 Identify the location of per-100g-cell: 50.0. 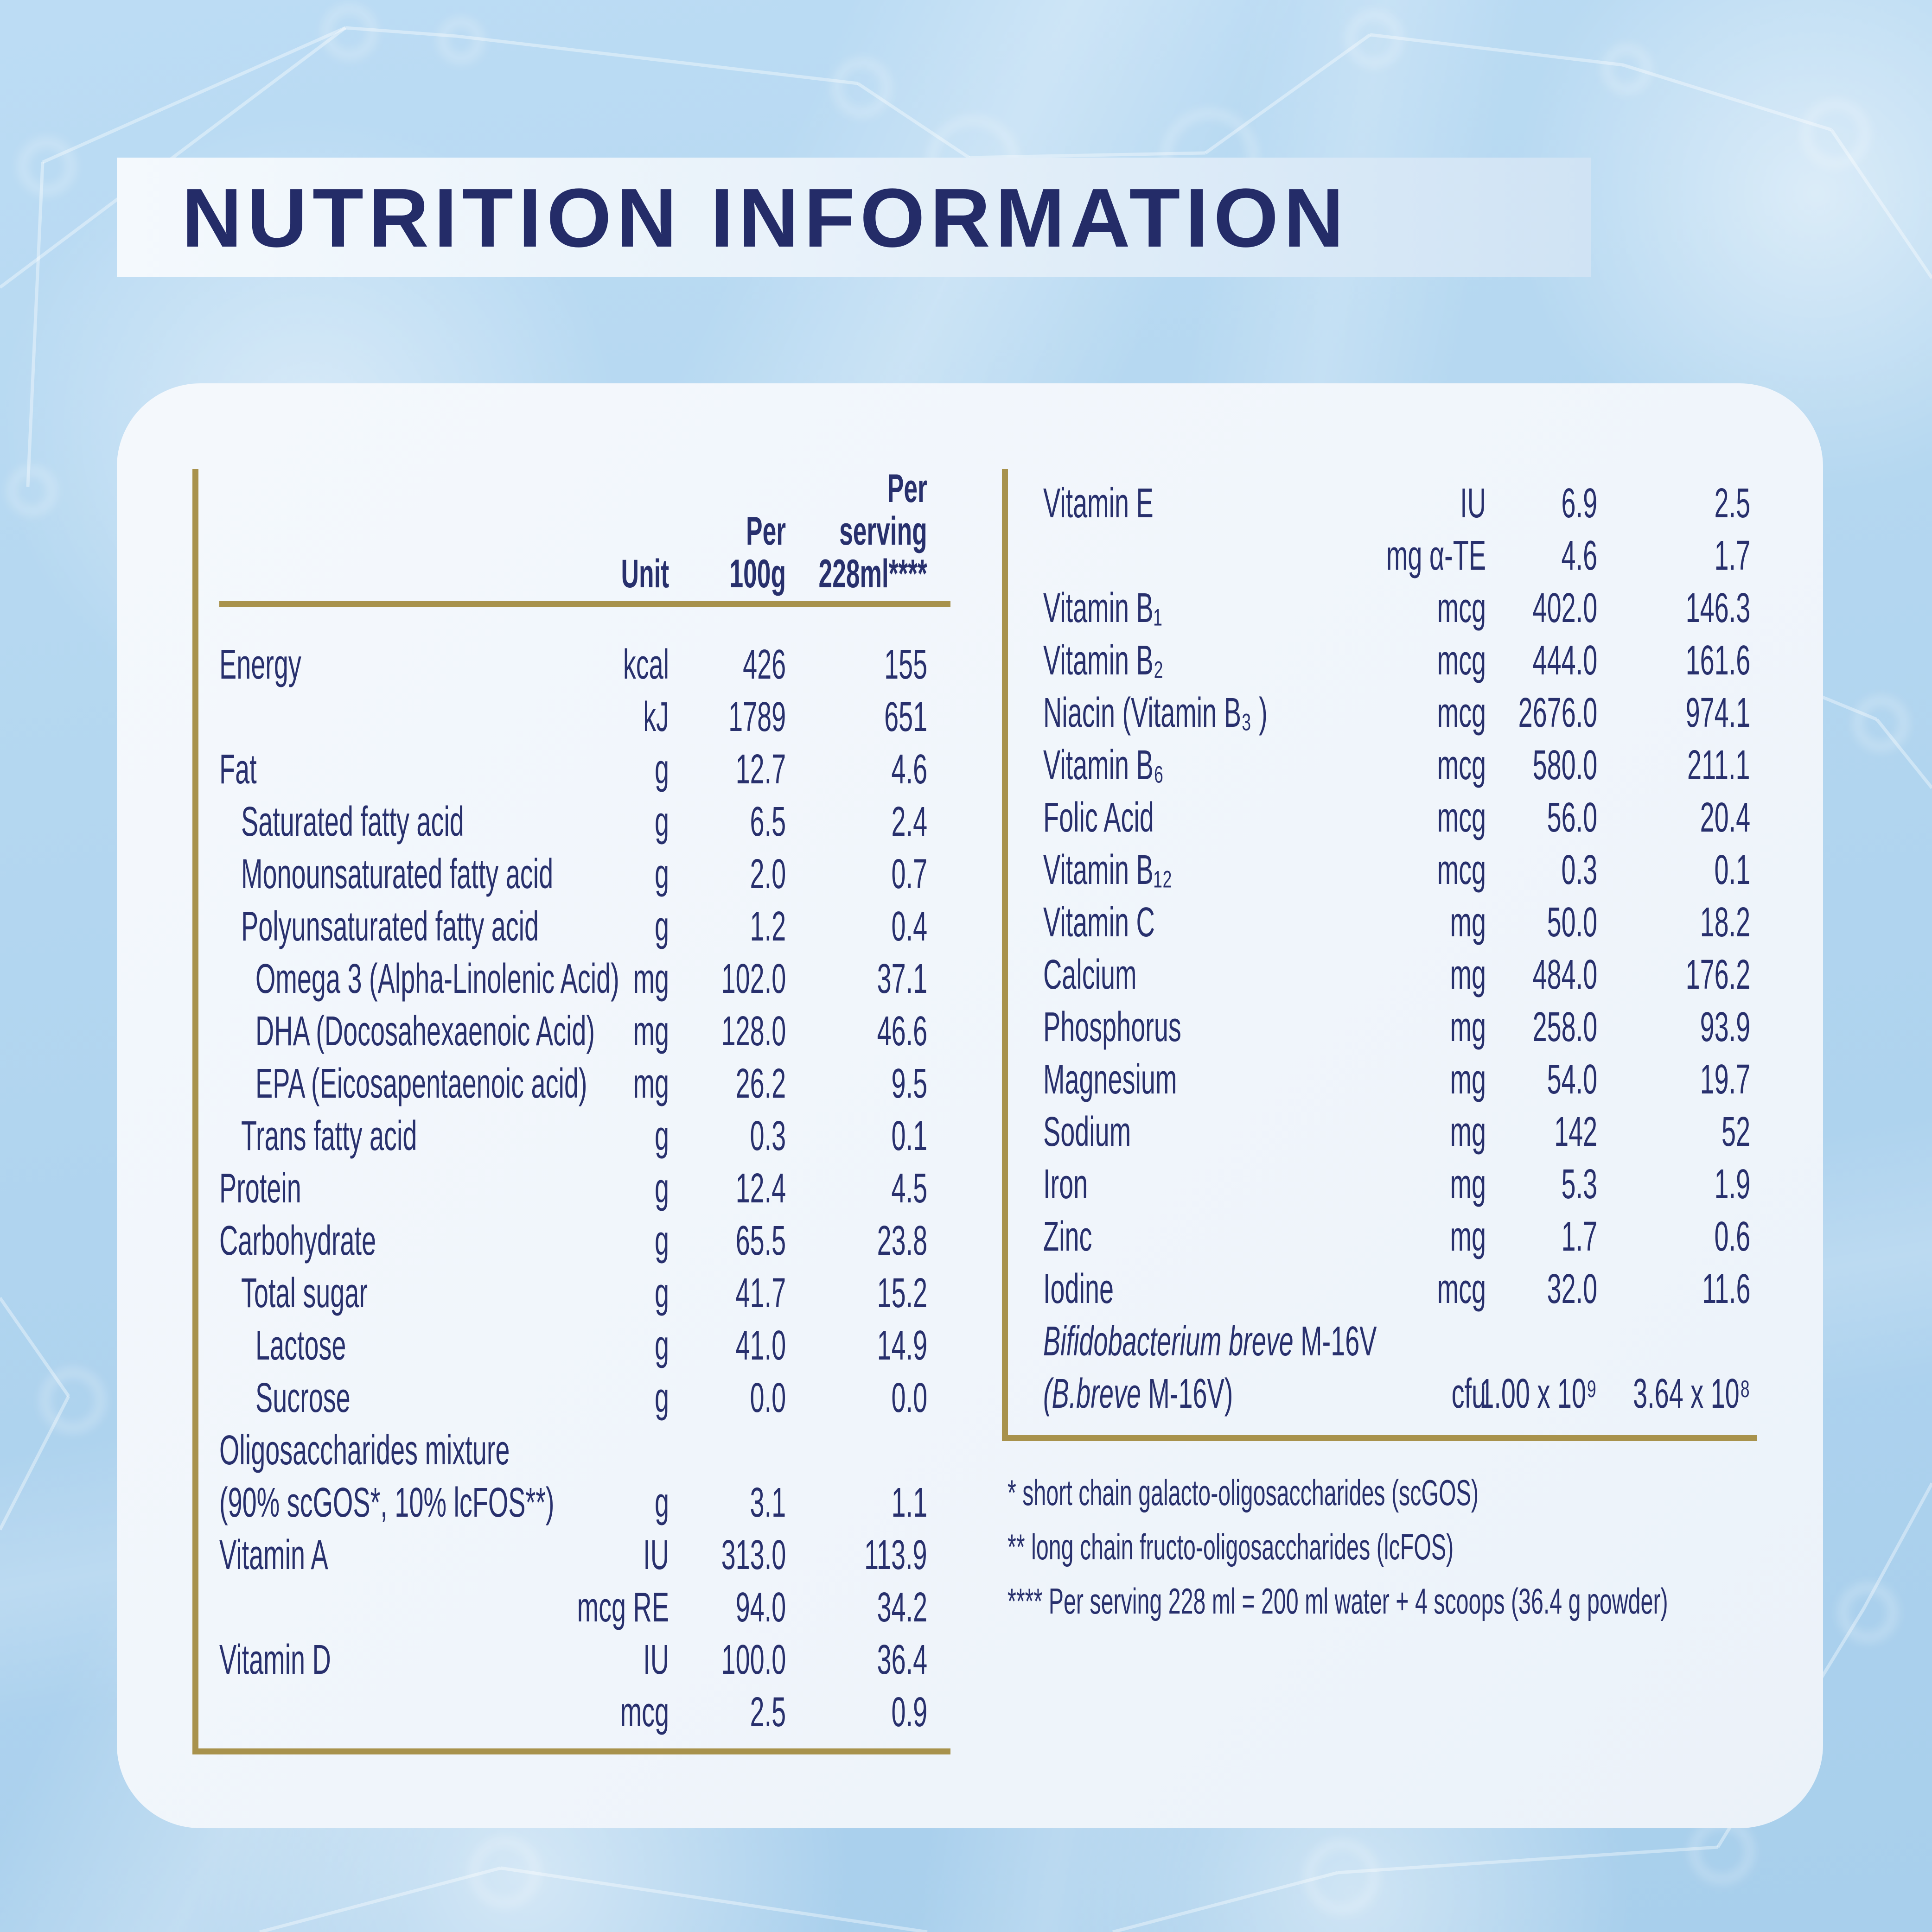
(1557, 922).